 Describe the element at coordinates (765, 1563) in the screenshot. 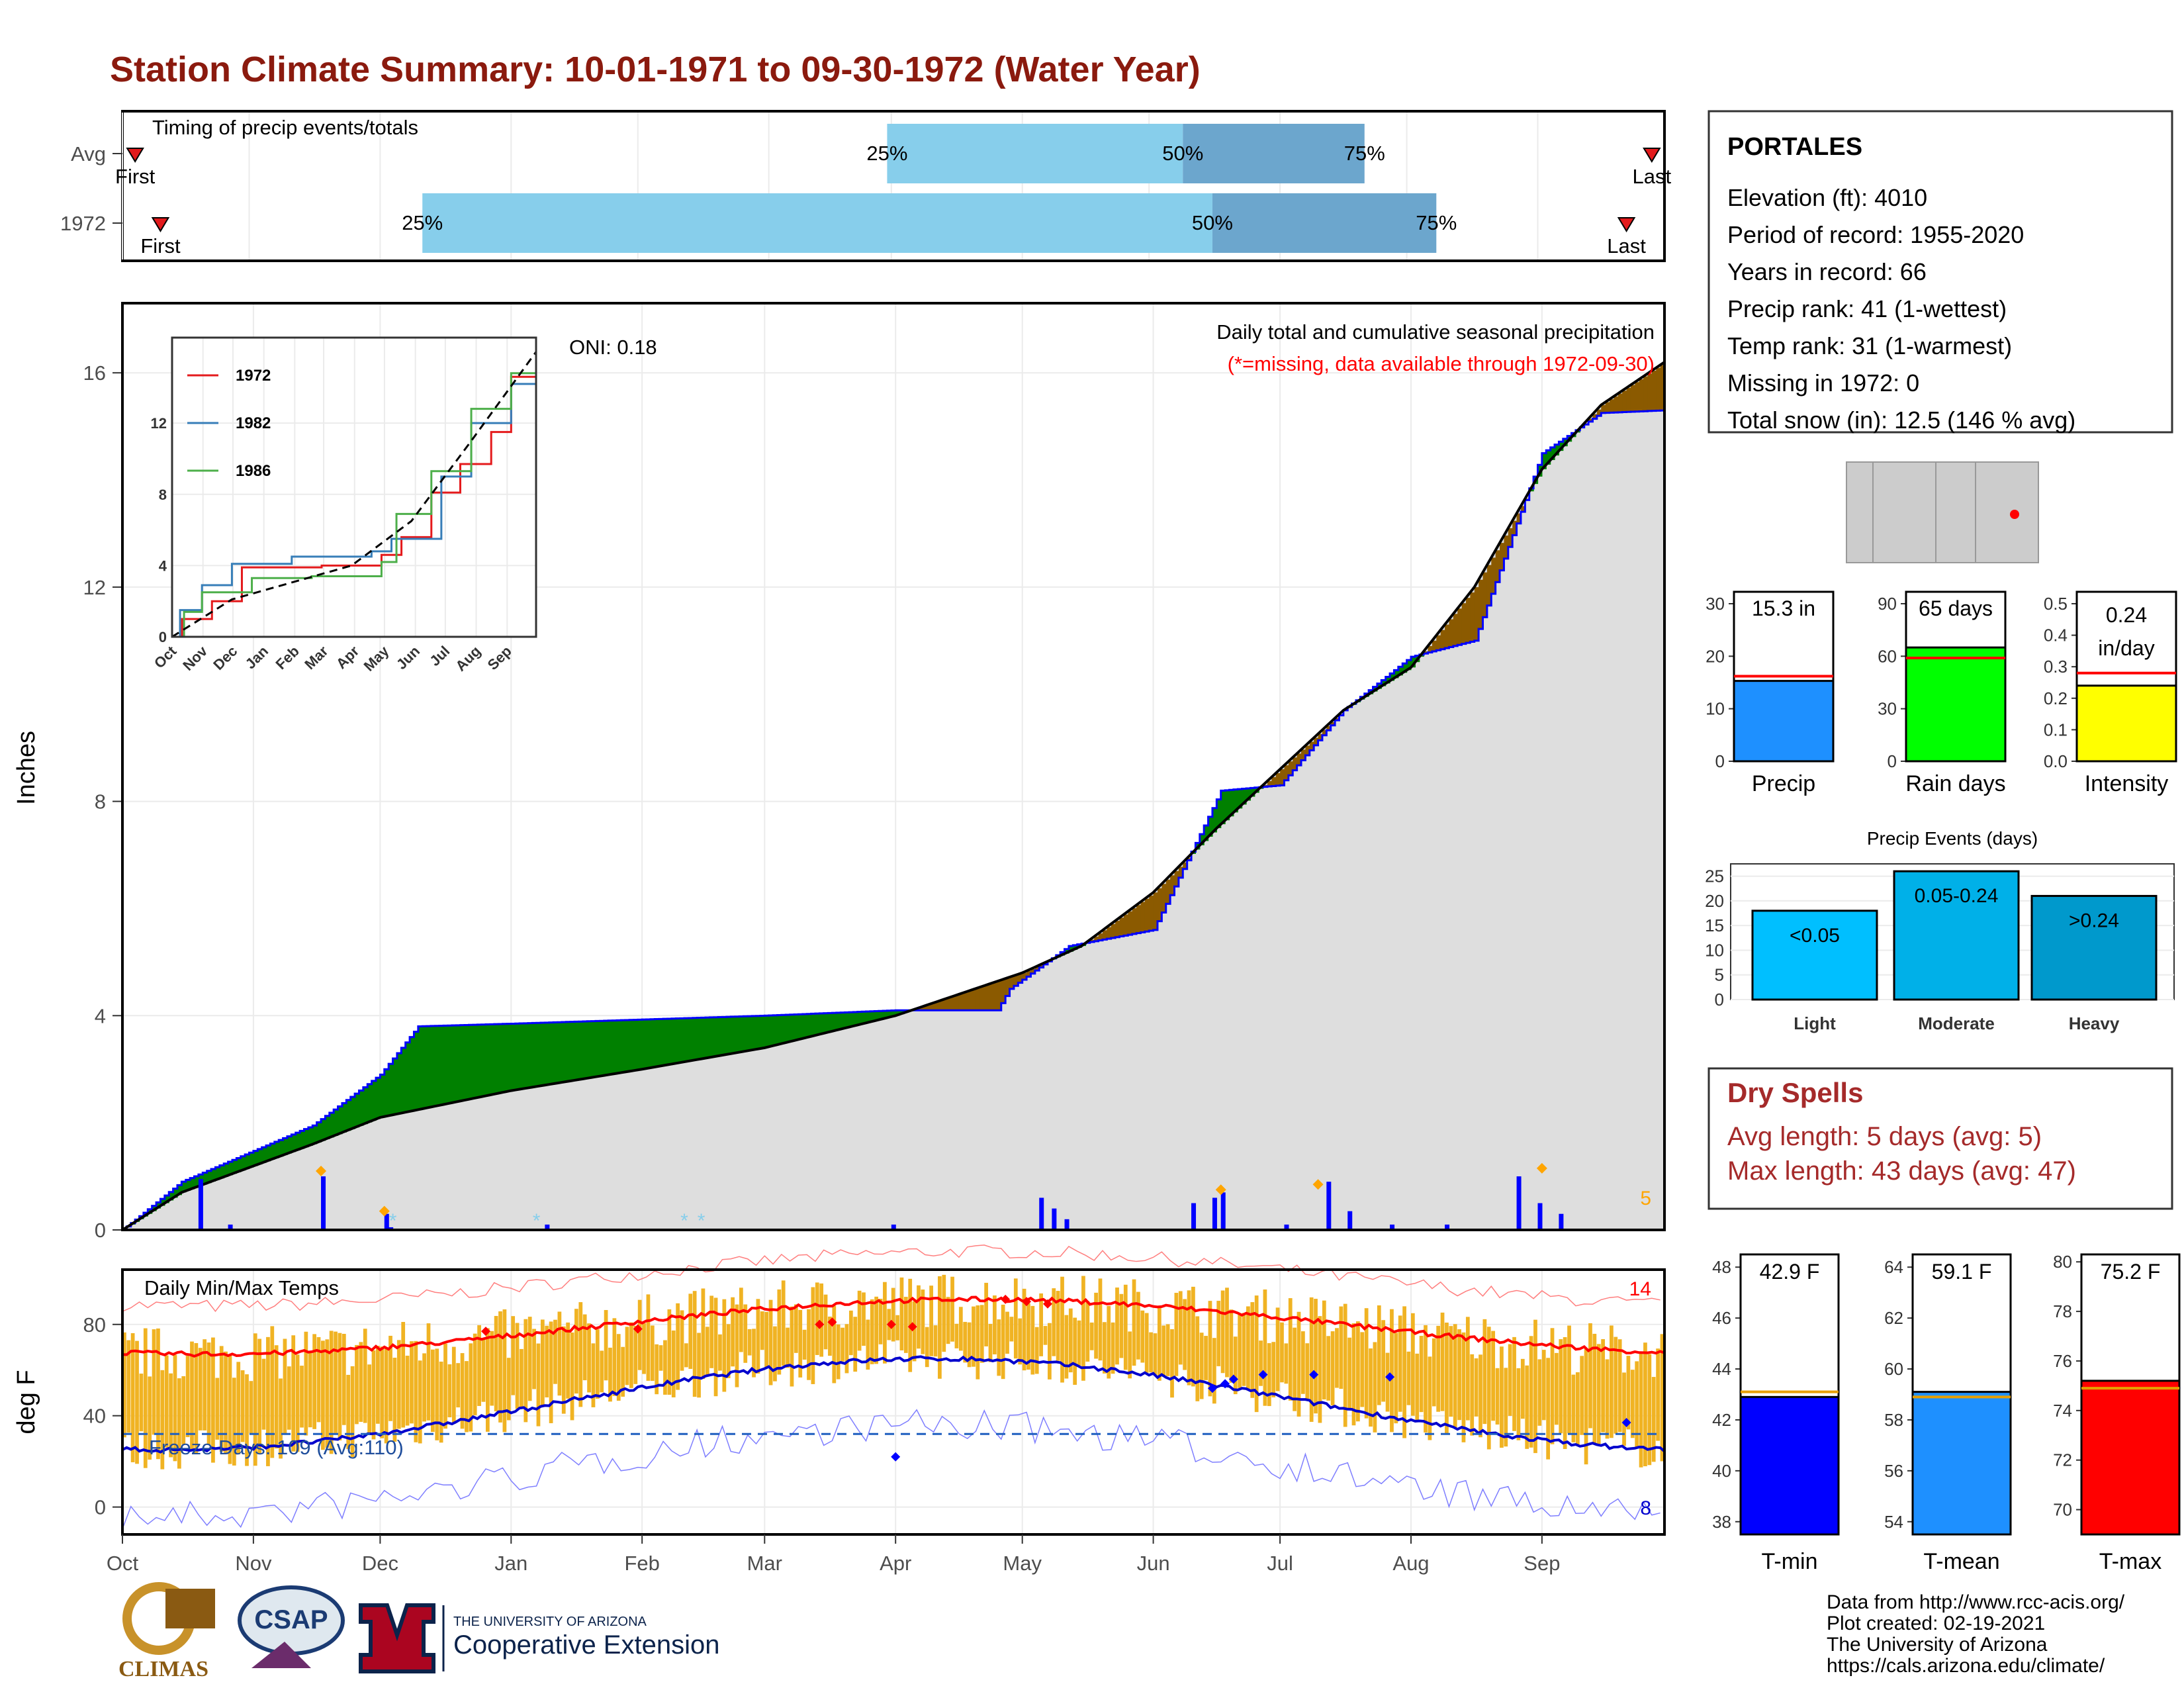

I see `month-label: Mar` at that location.